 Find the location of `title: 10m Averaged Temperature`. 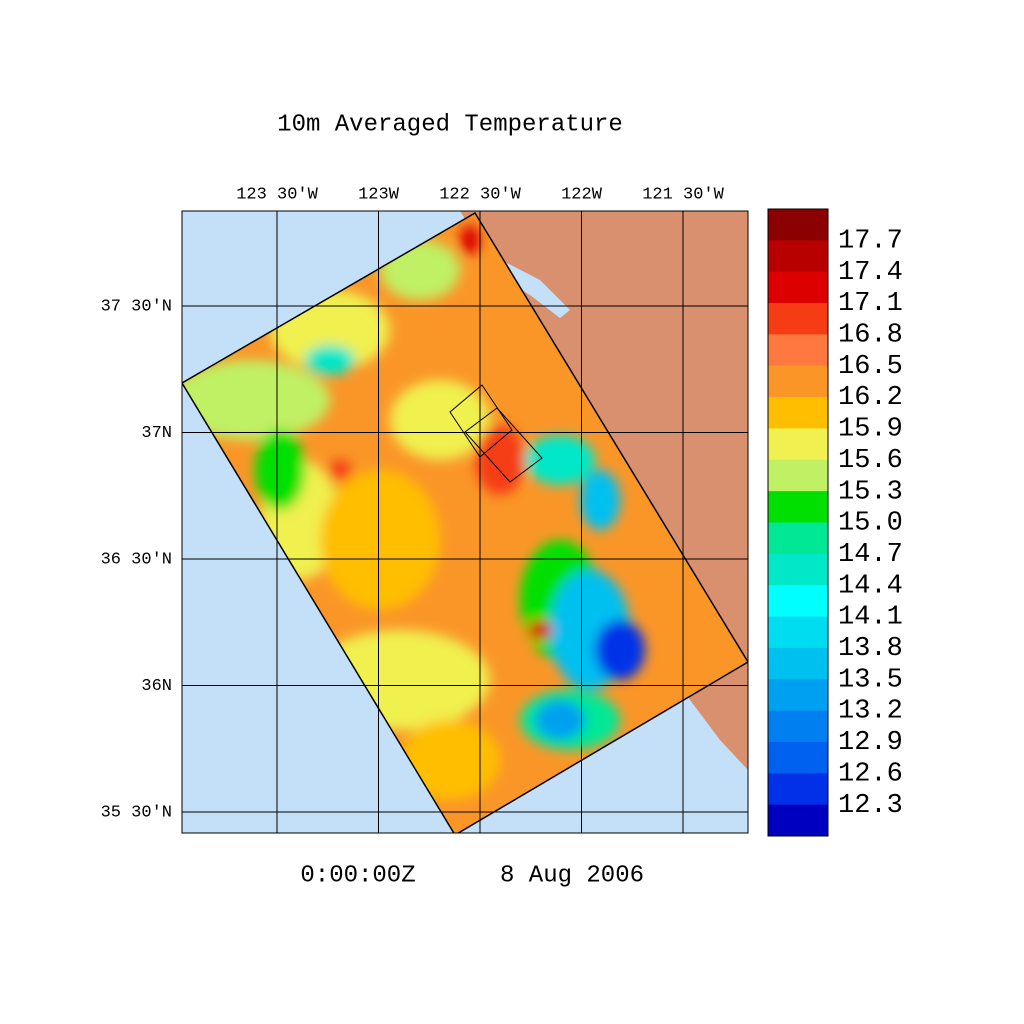

title: 10m Averaged Temperature is located at coordinates (450, 124).